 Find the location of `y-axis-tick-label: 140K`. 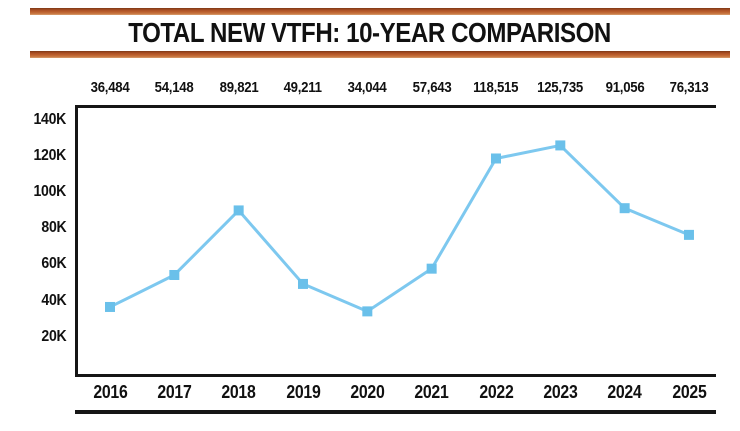

y-axis-tick-label: 140K is located at coordinates (33, 120).